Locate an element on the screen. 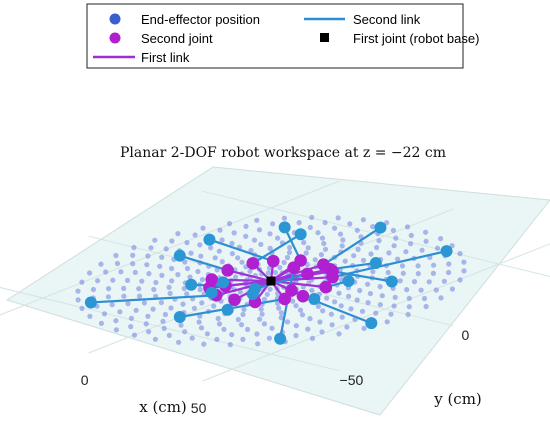 The height and width of the screenshot is (424, 550). legend-label-first-link: First link is located at coordinates (165, 57).